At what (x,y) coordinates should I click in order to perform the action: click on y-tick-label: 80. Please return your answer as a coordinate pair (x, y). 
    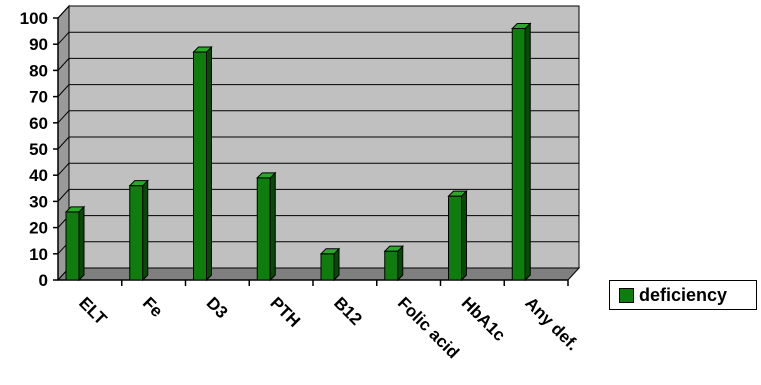
    Looking at the image, I should click on (38, 70).